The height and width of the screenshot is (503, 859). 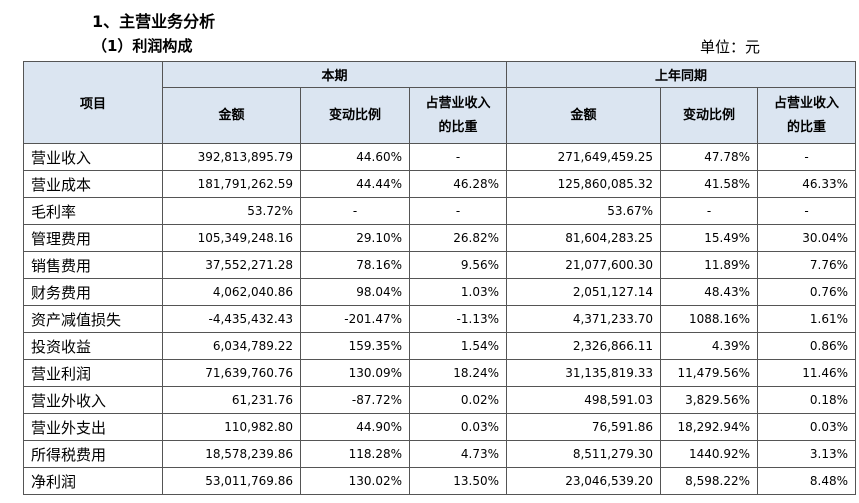 What do you see at coordinates (806, 346) in the screenshot?
I see `cell: 0.86%` at bounding box center [806, 346].